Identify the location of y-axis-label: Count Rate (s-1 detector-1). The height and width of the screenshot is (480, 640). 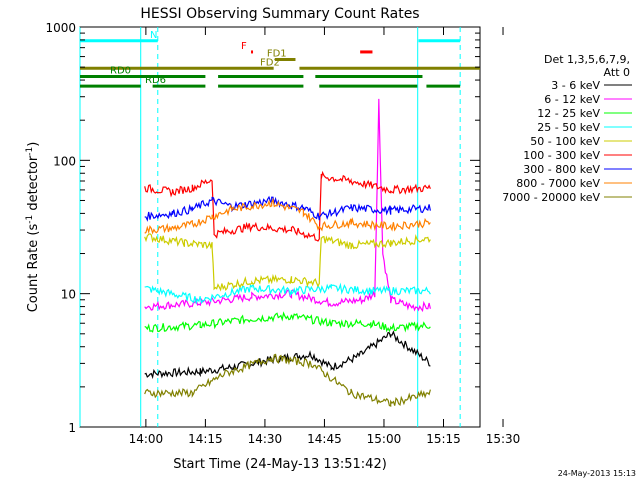
(33, 227).